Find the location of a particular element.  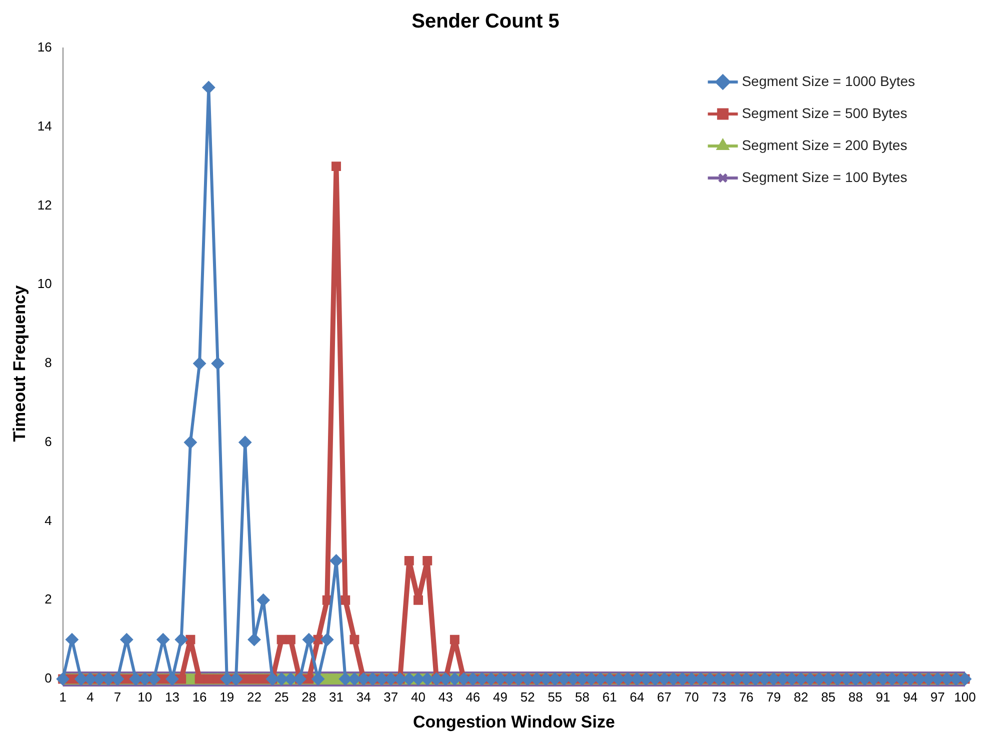

x-tick-label: 100 is located at coordinates (965, 696).